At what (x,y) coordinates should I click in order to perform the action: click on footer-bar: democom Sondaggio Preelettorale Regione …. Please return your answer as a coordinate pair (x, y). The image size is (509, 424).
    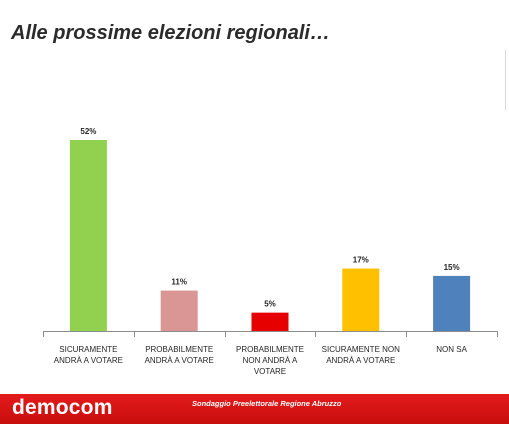
    Looking at the image, I should click on (254, 409).